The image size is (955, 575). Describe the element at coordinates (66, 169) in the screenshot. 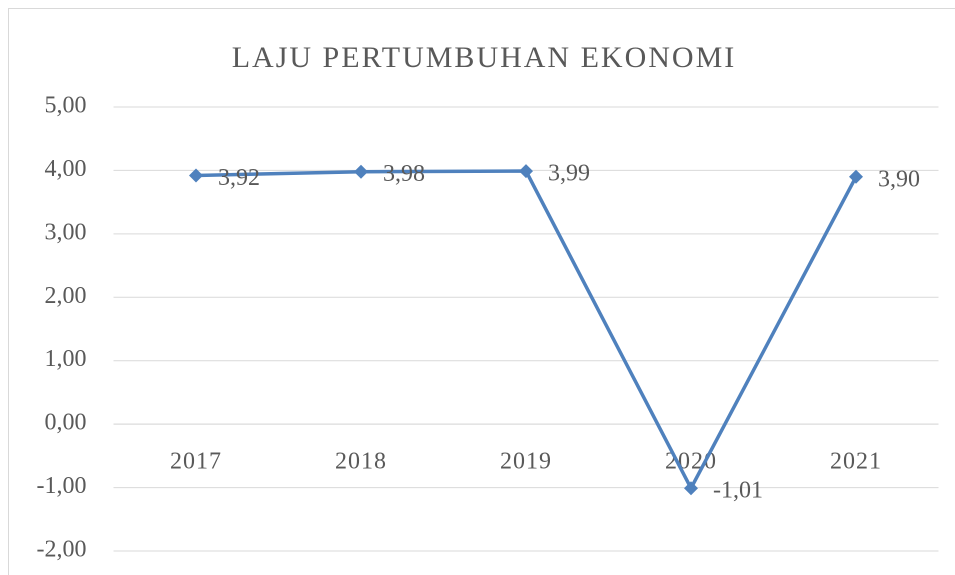

I see `y-tick-label: 4,00` at that location.